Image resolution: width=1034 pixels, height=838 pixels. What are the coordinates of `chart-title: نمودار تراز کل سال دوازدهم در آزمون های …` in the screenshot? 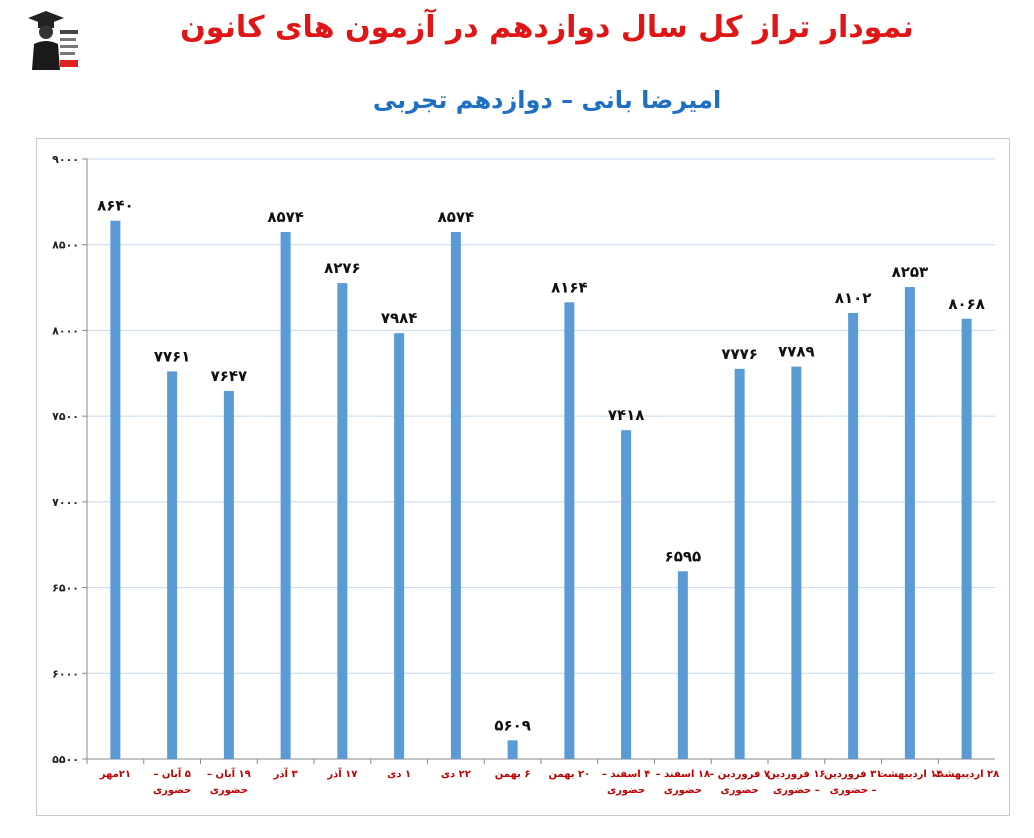 It's located at (547, 27).